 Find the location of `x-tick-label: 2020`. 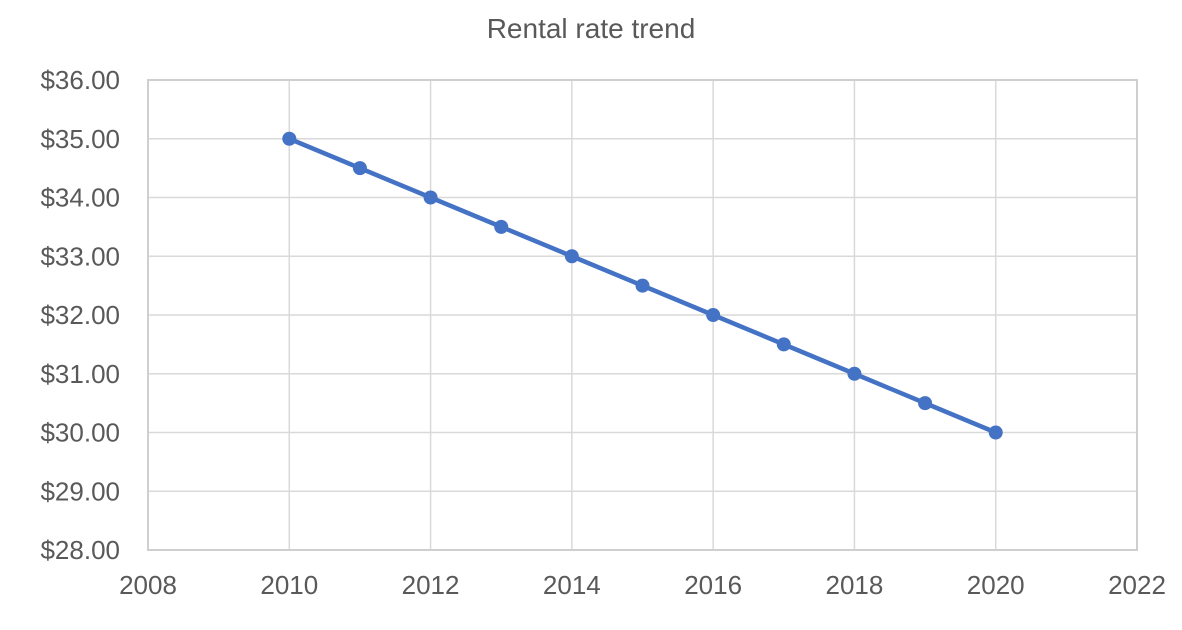

x-tick-label: 2020 is located at coordinates (996, 585).